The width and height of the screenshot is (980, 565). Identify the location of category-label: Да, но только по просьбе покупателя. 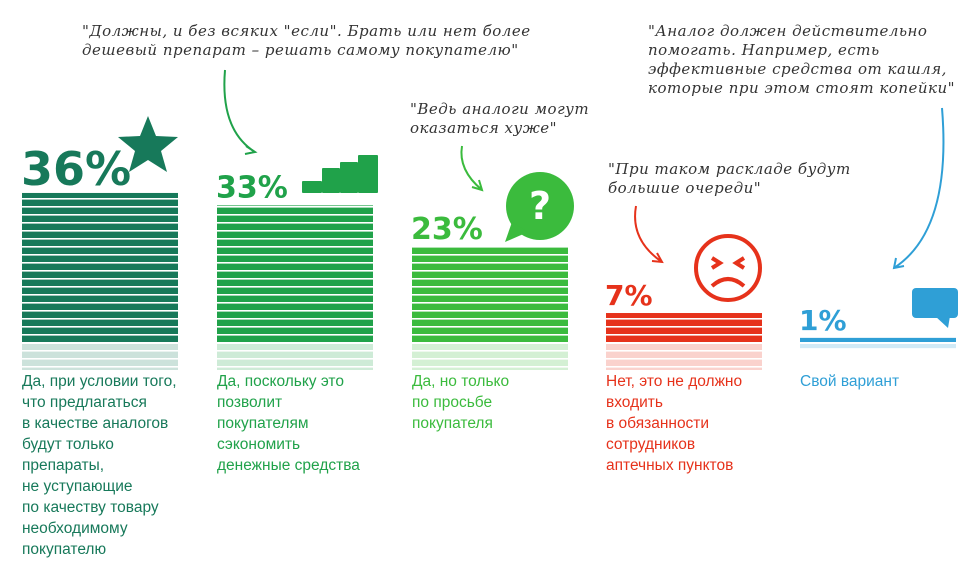
(461, 402).